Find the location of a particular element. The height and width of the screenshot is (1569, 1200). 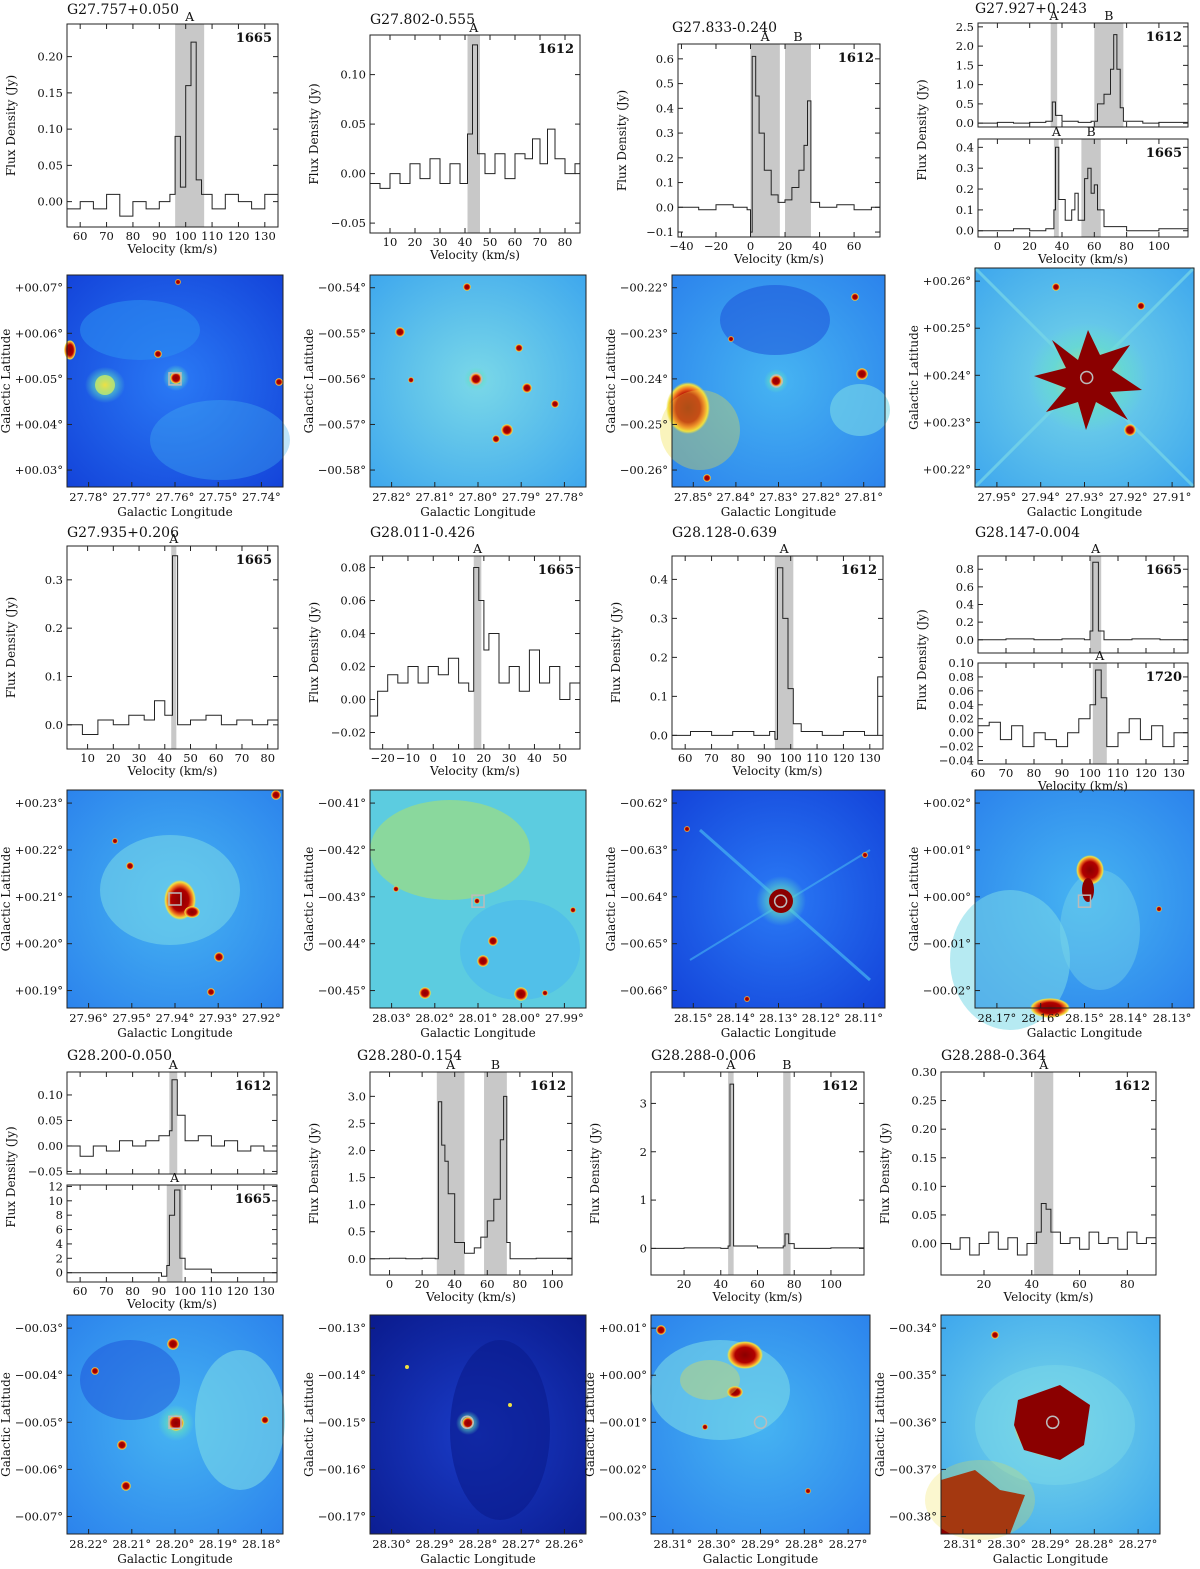

y-tick-label: 0.15 is located at coordinates (924, 1158).